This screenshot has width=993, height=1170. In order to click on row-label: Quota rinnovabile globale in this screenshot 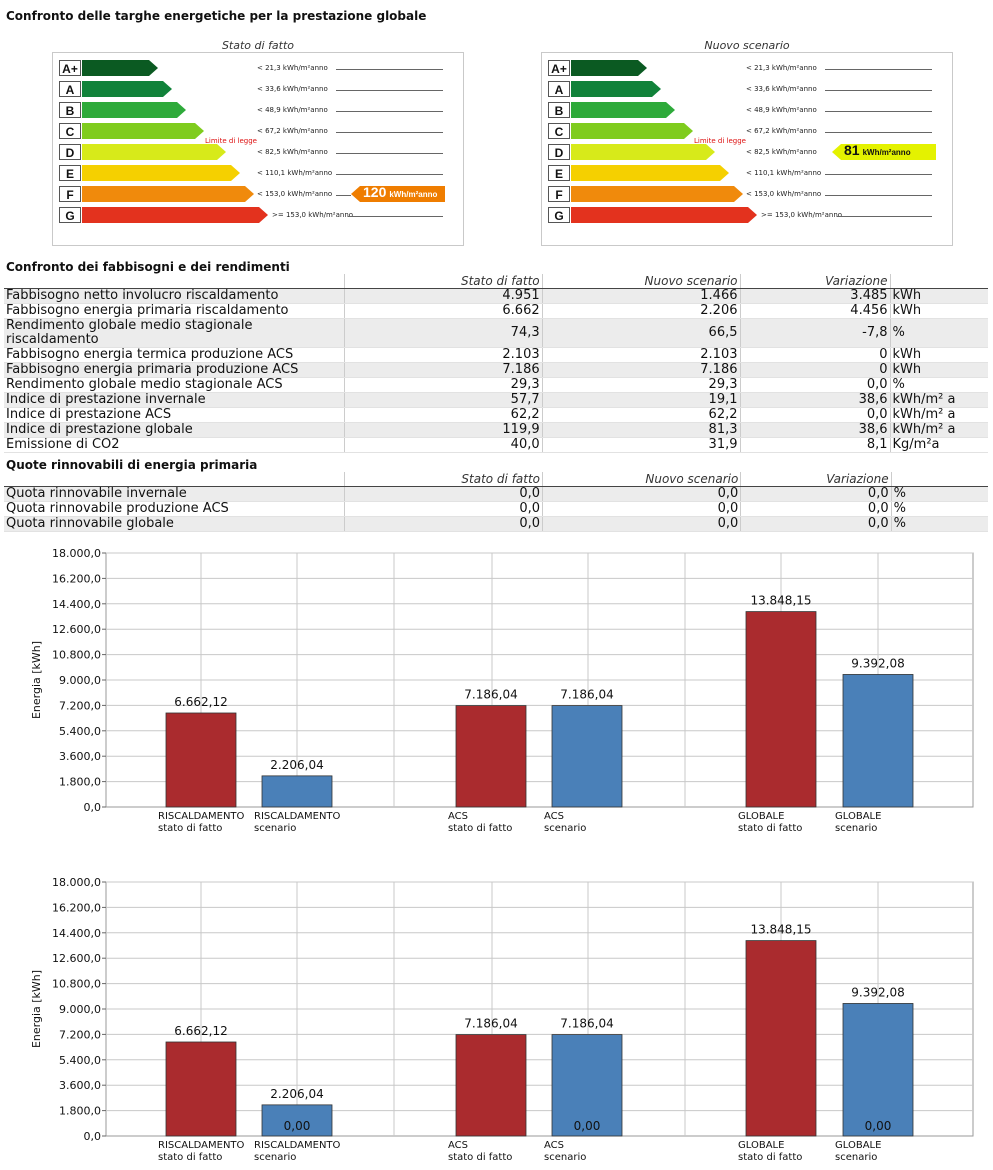, I will do `click(174, 524)`.